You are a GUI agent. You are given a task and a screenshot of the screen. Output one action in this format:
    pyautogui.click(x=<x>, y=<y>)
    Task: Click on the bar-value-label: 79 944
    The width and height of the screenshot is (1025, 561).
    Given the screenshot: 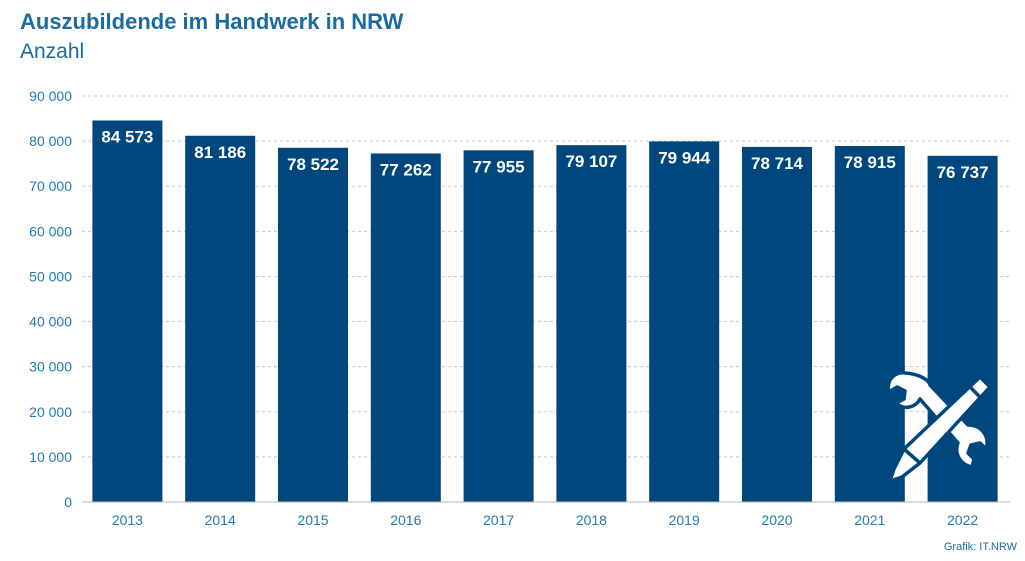 What is the action you would take?
    pyautogui.click(x=684, y=157)
    